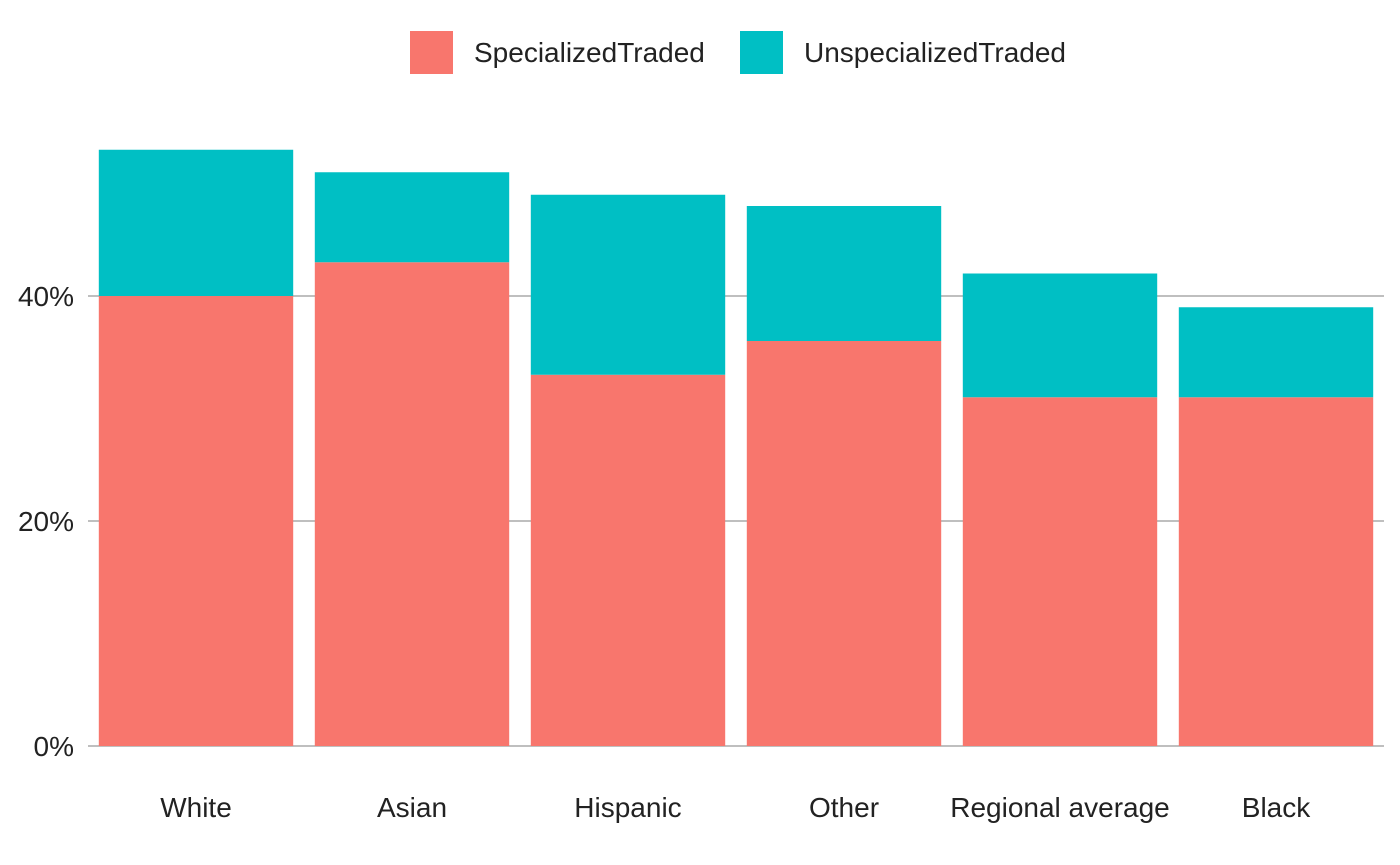 The image size is (1400, 865). I want to click on bar-black-unspecializedtraded, so click(1276, 352).